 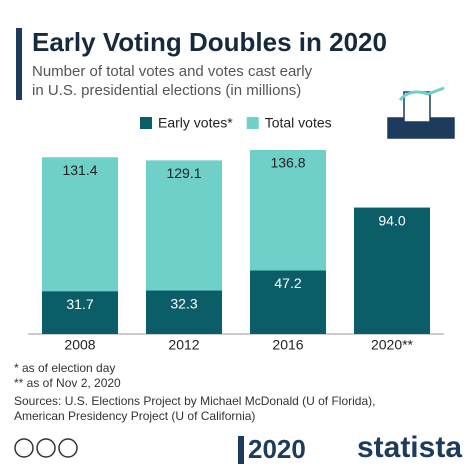 What do you see at coordinates (287, 345) in the screenshot?
I see `x-tick-label: 2016` at bounding box center [287, 345].